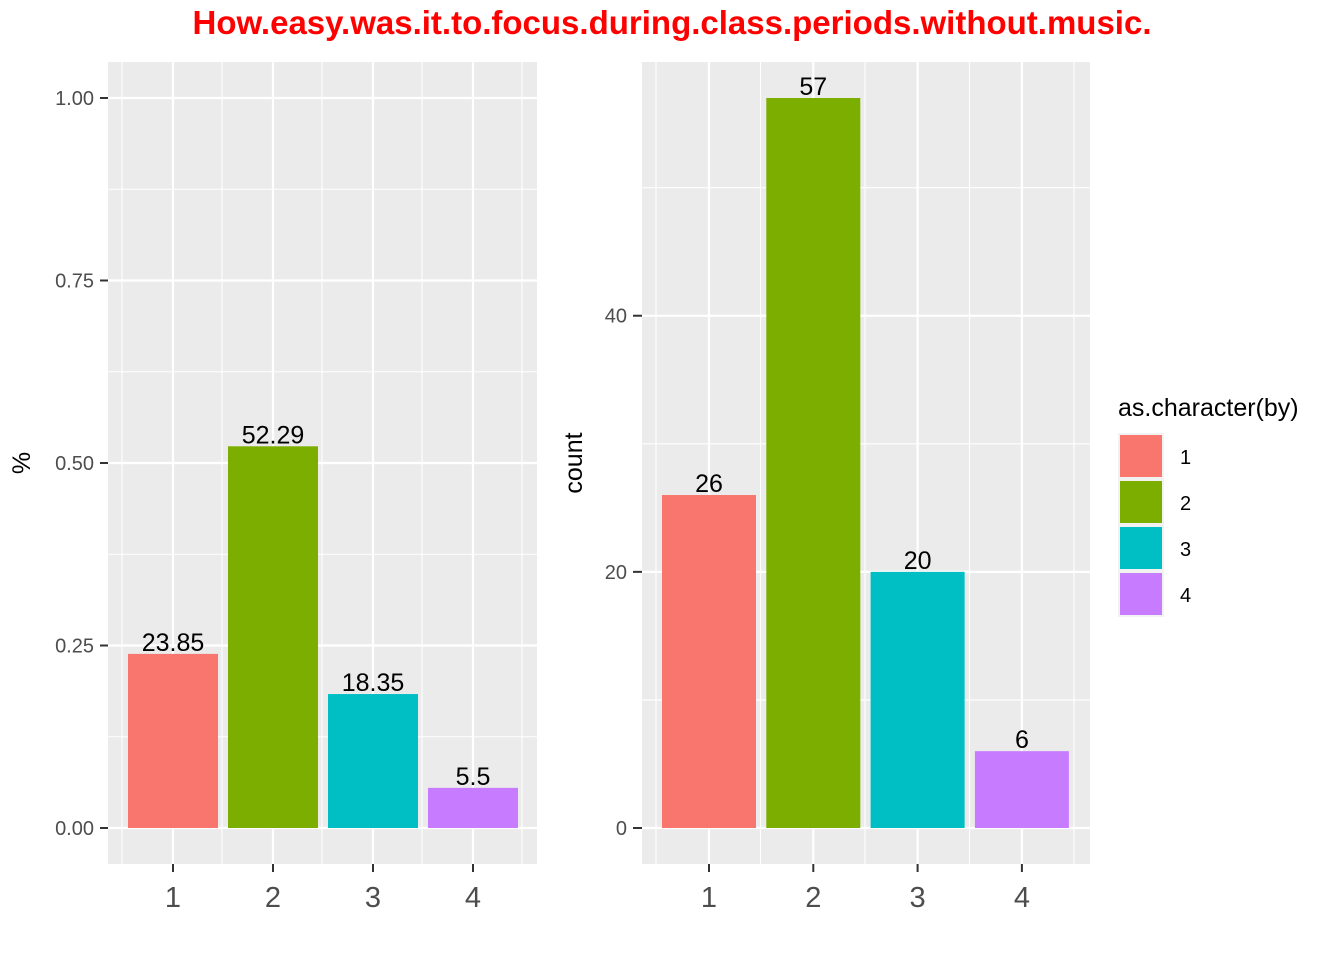 This screenshot has width=1344, height=960. What do you see at coordinates (709, 484) in the screenshot?
I see `data-label: 26` at bounding box center [709, 484].